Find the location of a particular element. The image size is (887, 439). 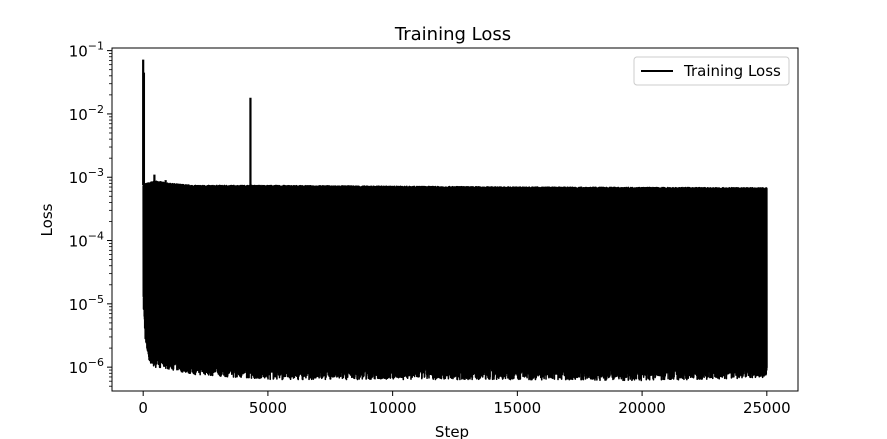

chart-title: Training Loss is located at coordinates (452, 34).